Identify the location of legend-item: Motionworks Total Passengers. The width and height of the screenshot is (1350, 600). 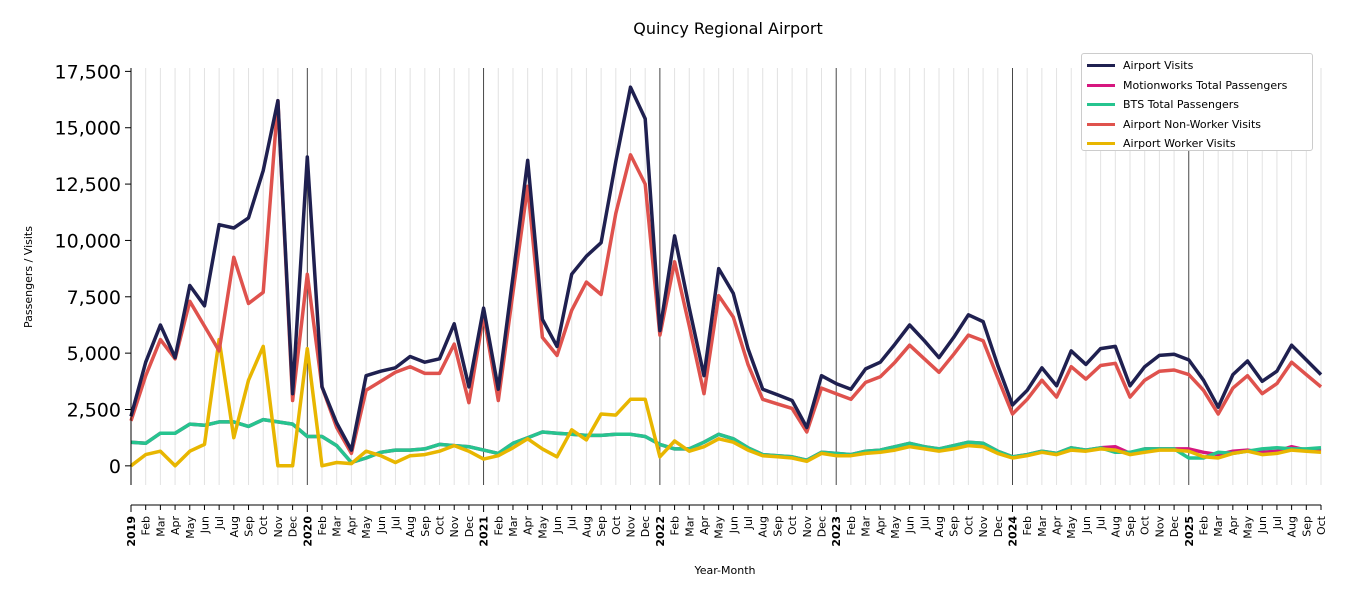
(1197, 86).